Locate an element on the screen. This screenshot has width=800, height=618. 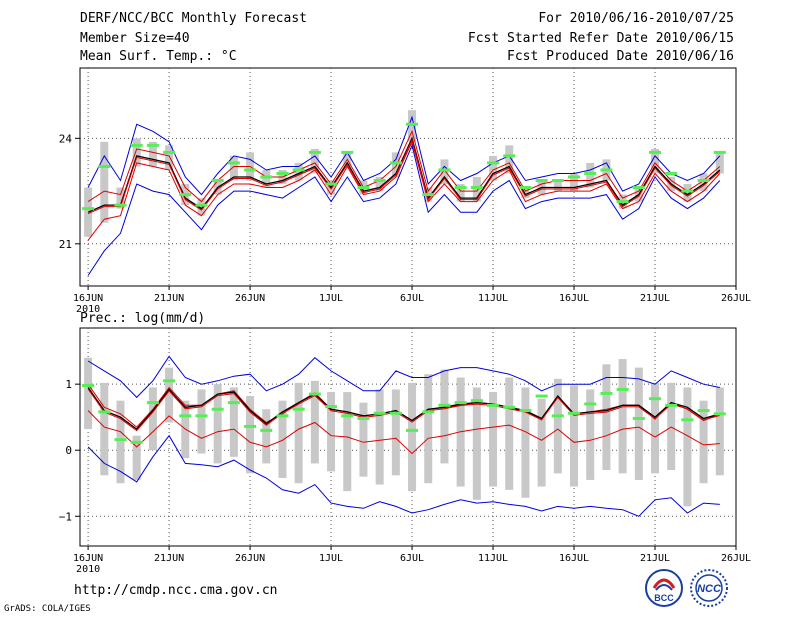
member-size-label: Member Size=40 is located at coordinates (135, 38).